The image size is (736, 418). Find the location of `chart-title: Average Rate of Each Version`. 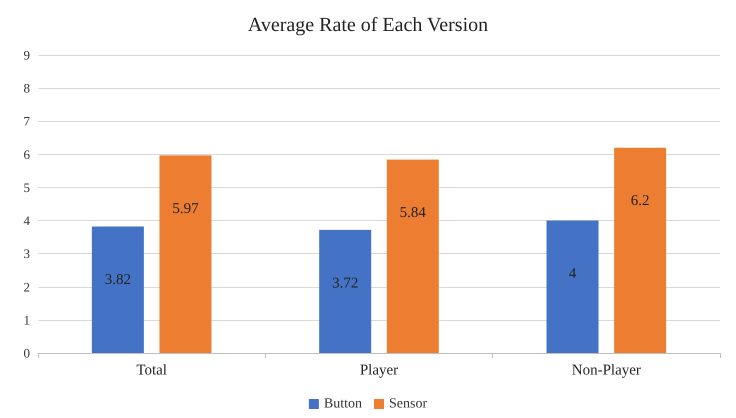

chart-title: Average Rate of Each Version is located at coordinates (368, 25).